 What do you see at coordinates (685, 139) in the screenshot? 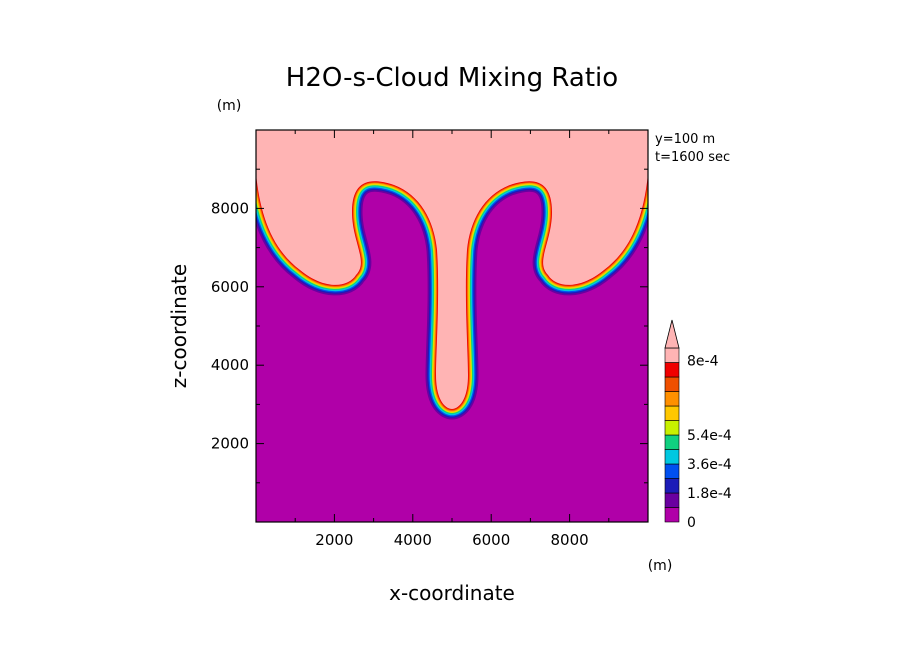
I see `annotation-y: y=100 m` at bounding box center [685, 139].